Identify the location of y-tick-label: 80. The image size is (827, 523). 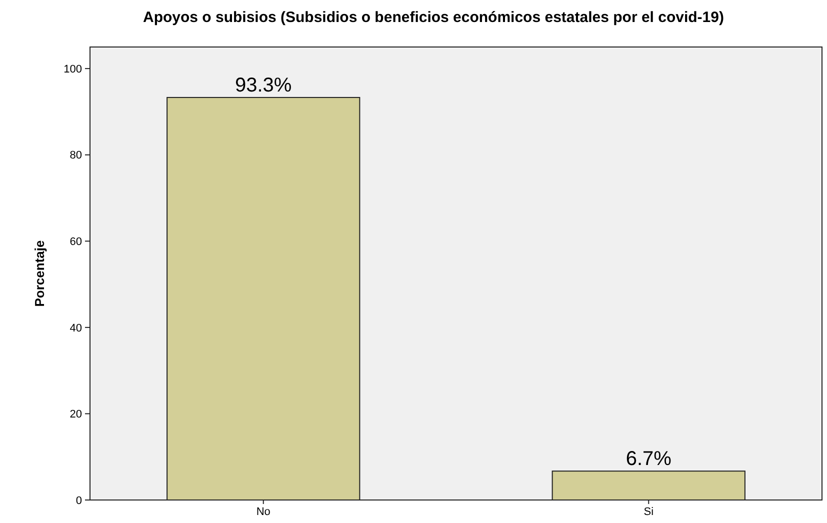
(76, 156).